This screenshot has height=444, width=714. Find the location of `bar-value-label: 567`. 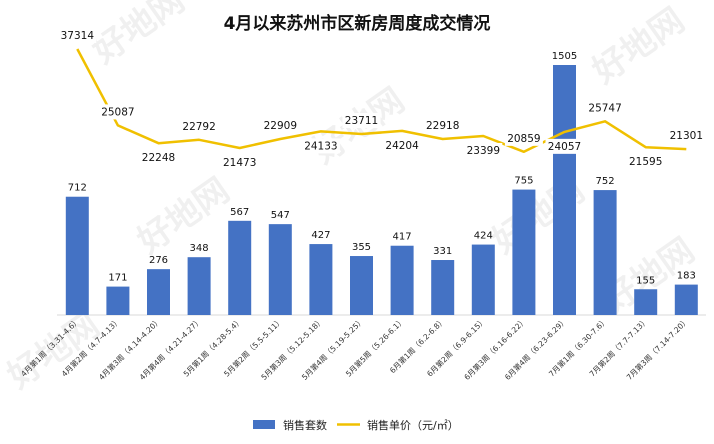

bar-value-label: 567 is located at coordinates (239, 212).